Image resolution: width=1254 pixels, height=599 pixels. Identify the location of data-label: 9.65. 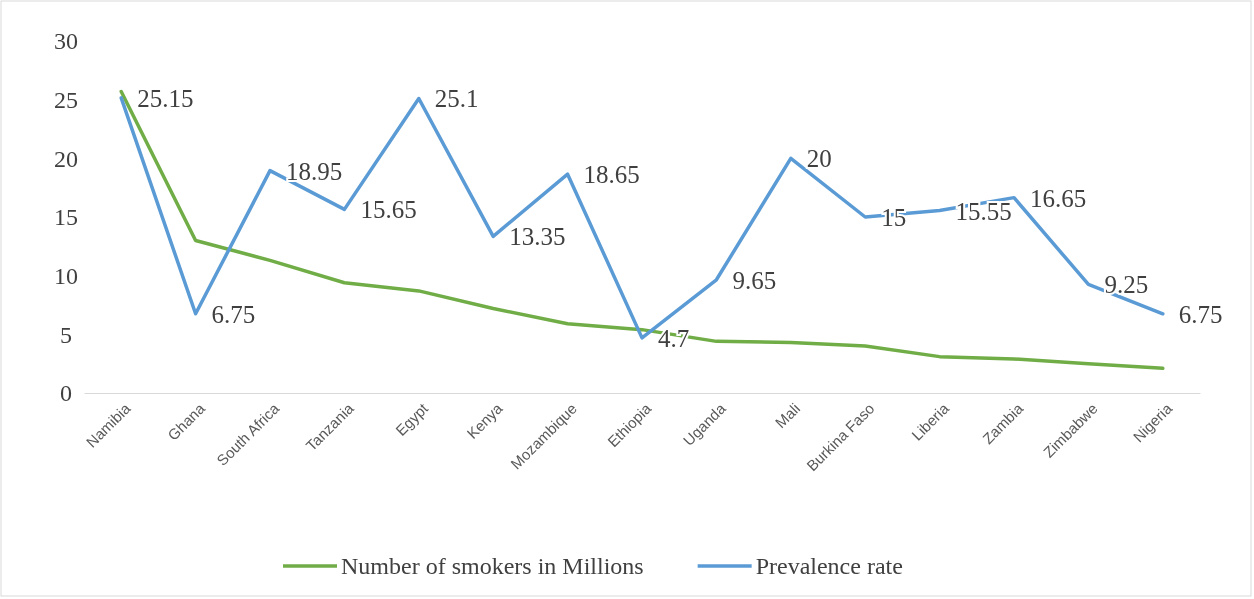
(754, 280).